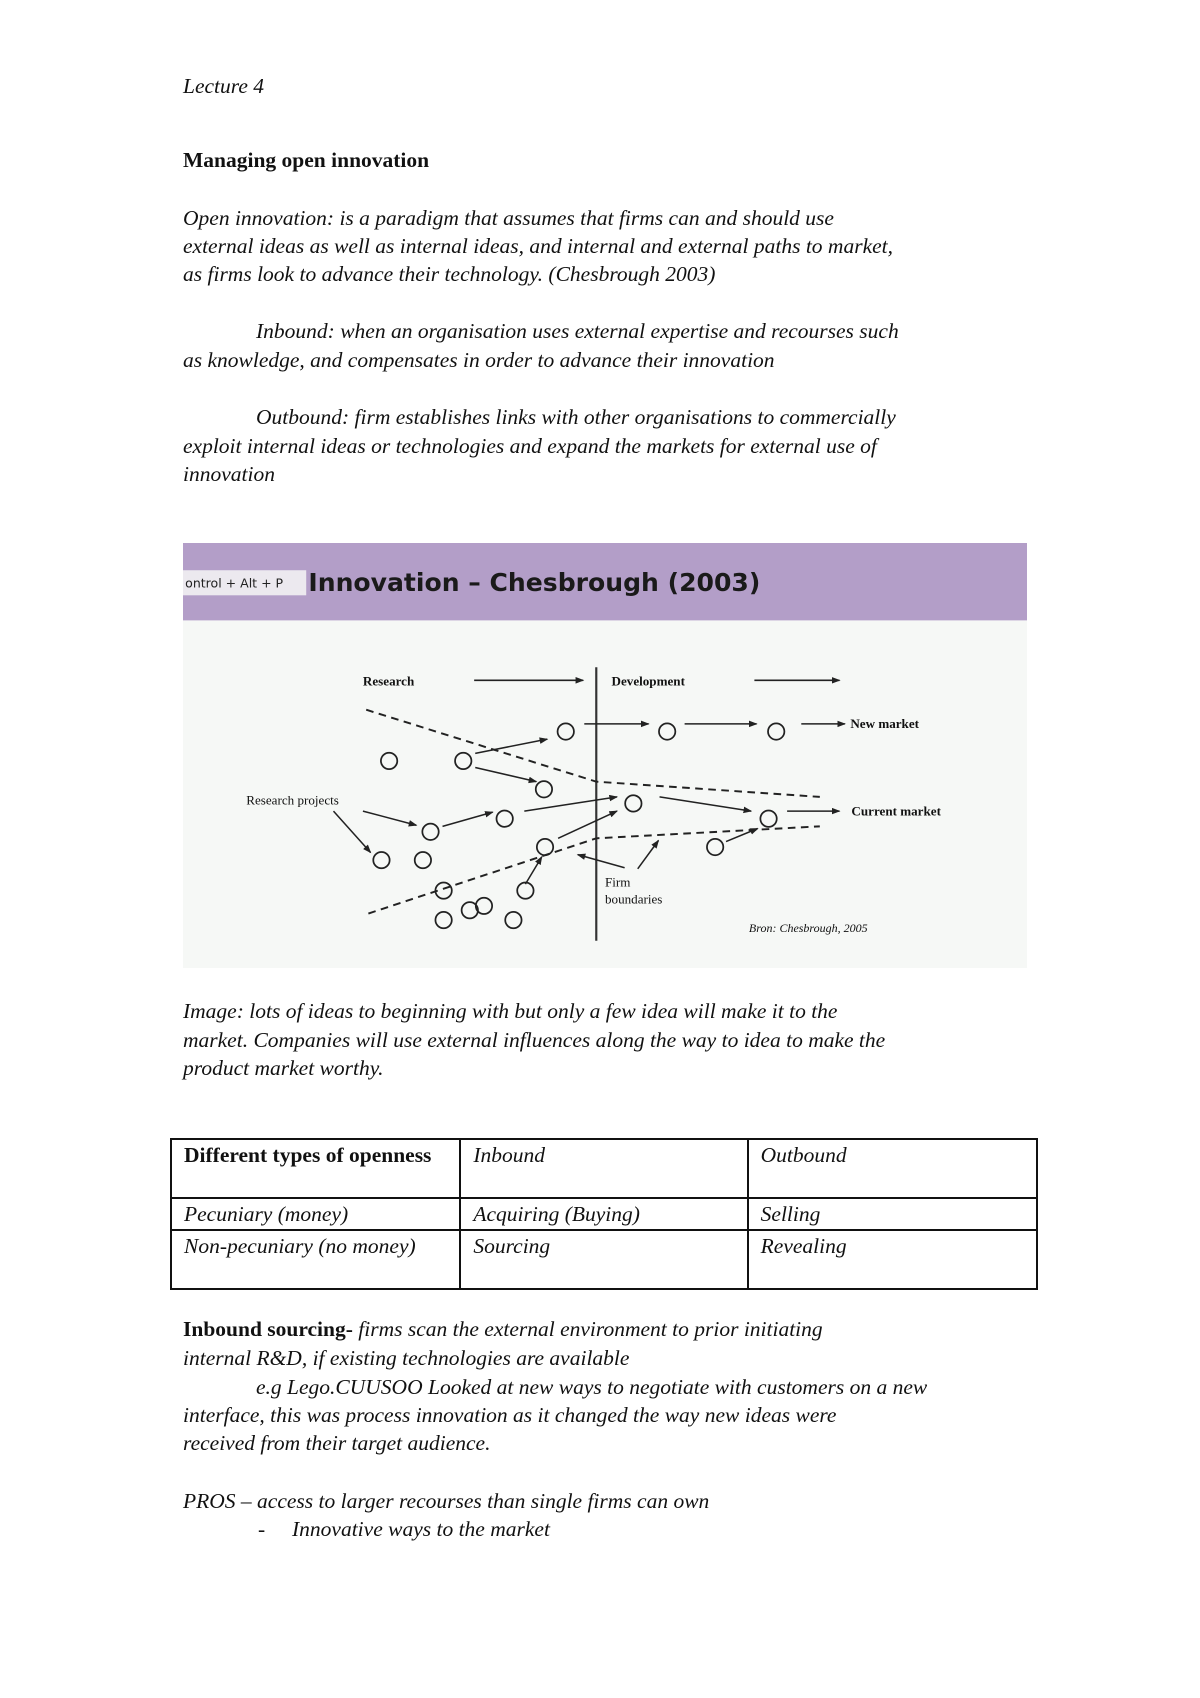 This screenshot has height=1698, width=1200. I want to click on table-header-cell: Outbound, so click(892, 1168).